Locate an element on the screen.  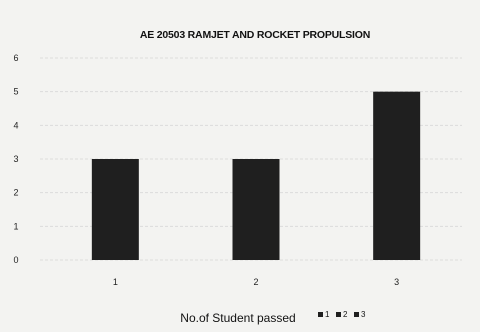
x-tick-label: 1 is located at coordinates (115, 282).